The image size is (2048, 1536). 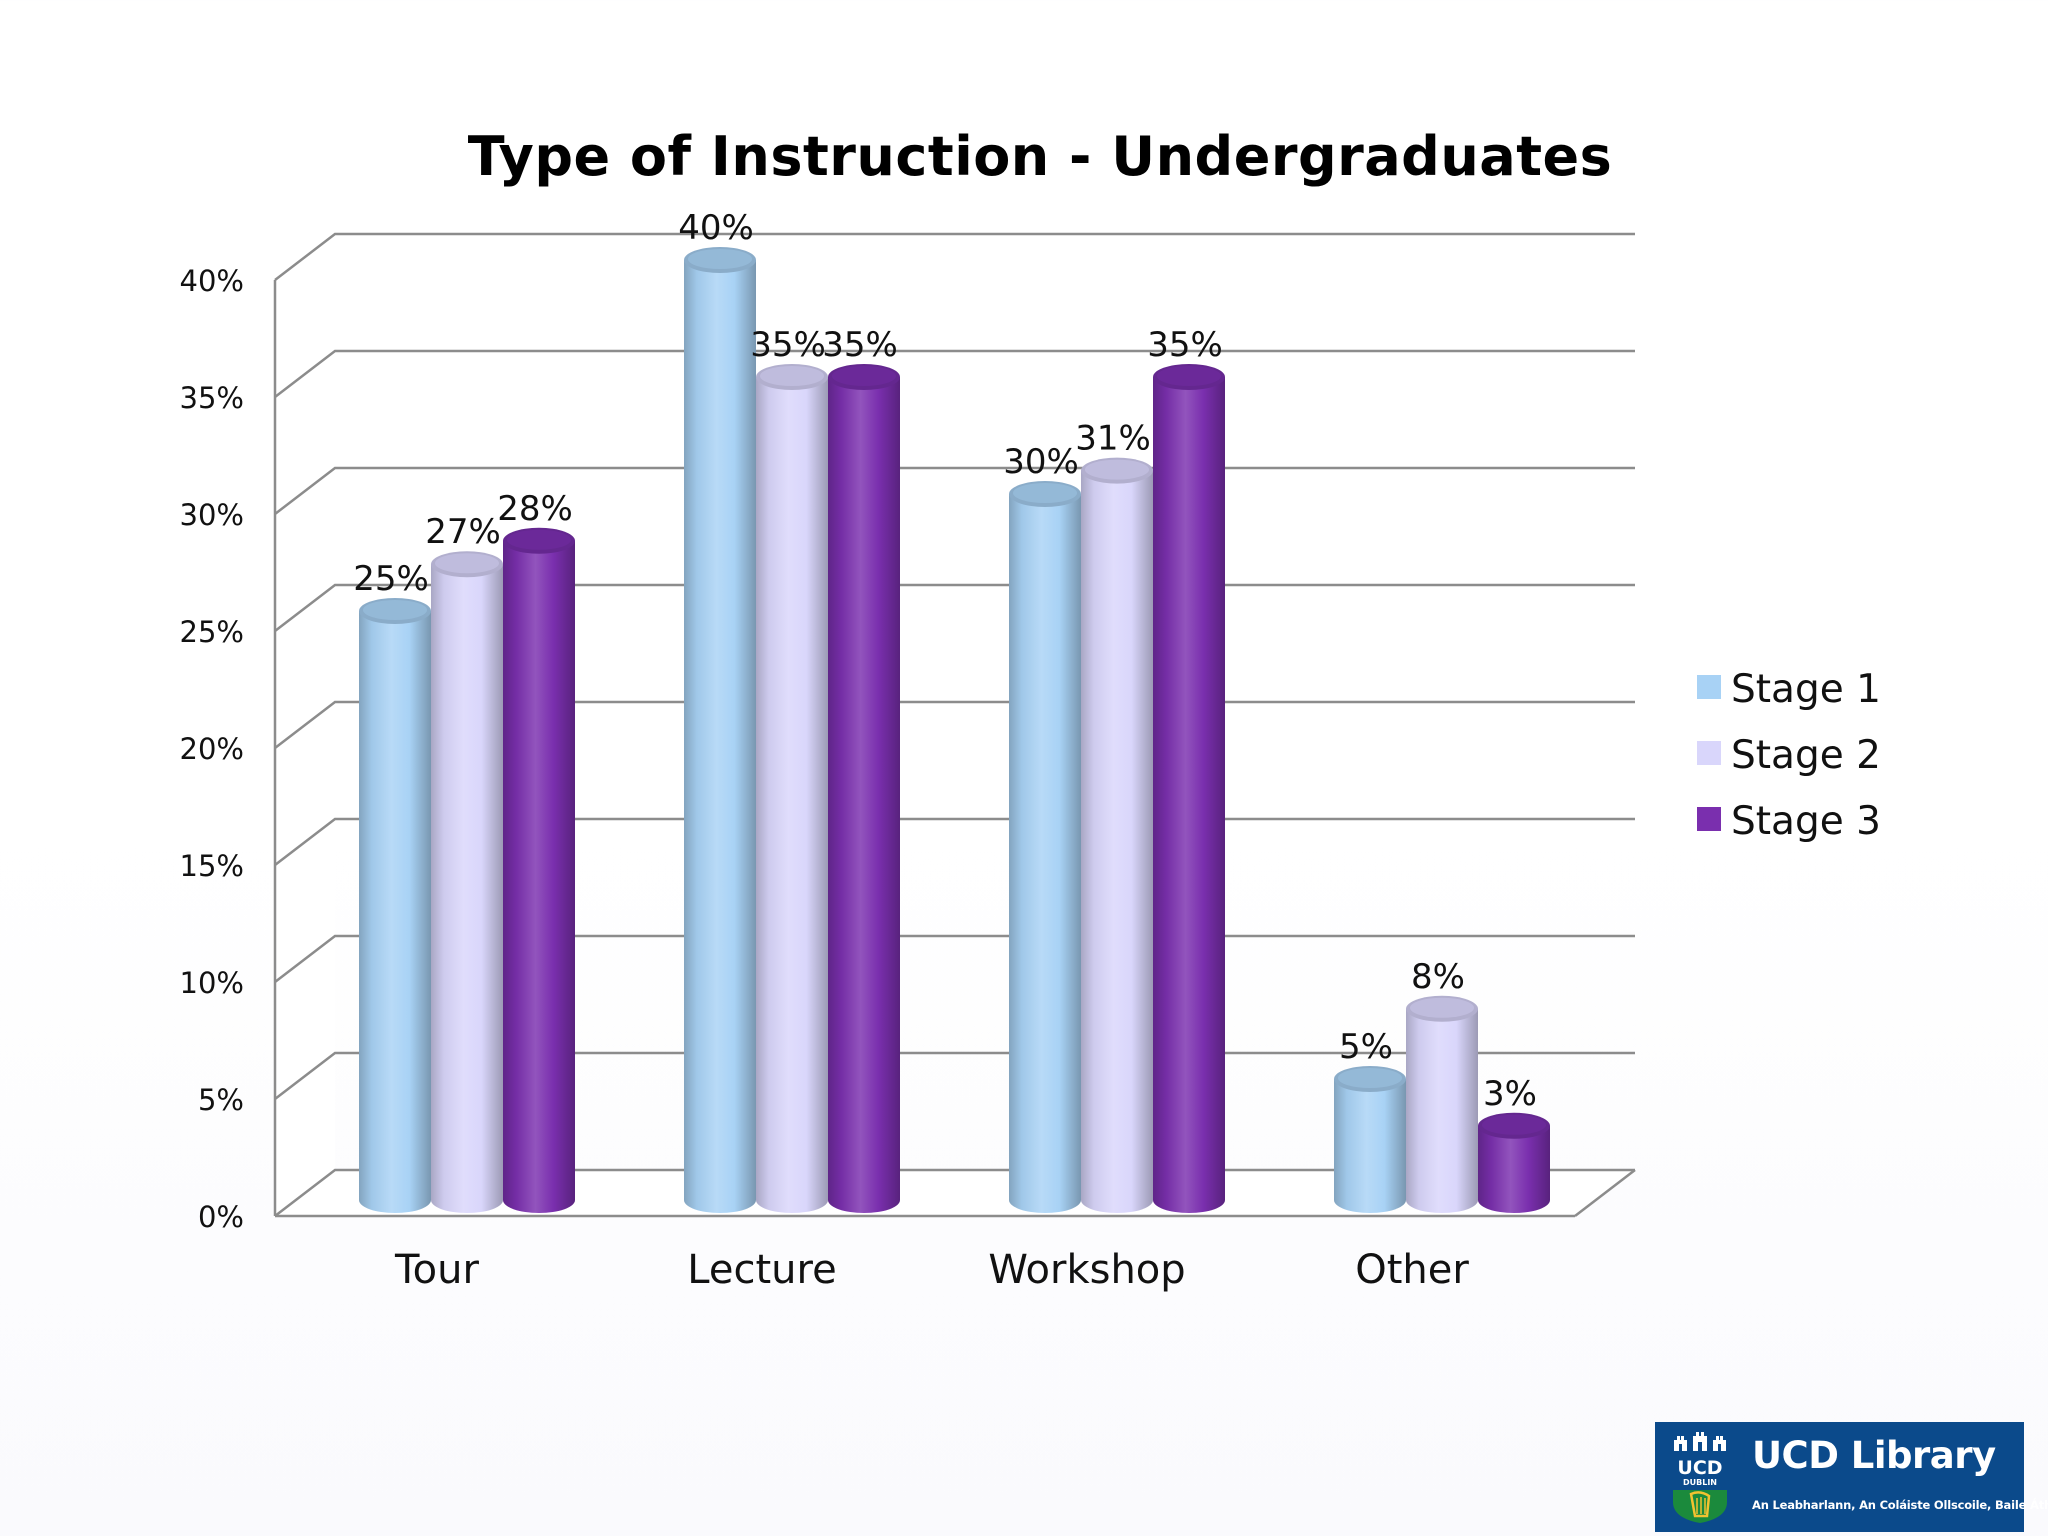 I want to click on data-label: 28%, so click(x=535, y=509).